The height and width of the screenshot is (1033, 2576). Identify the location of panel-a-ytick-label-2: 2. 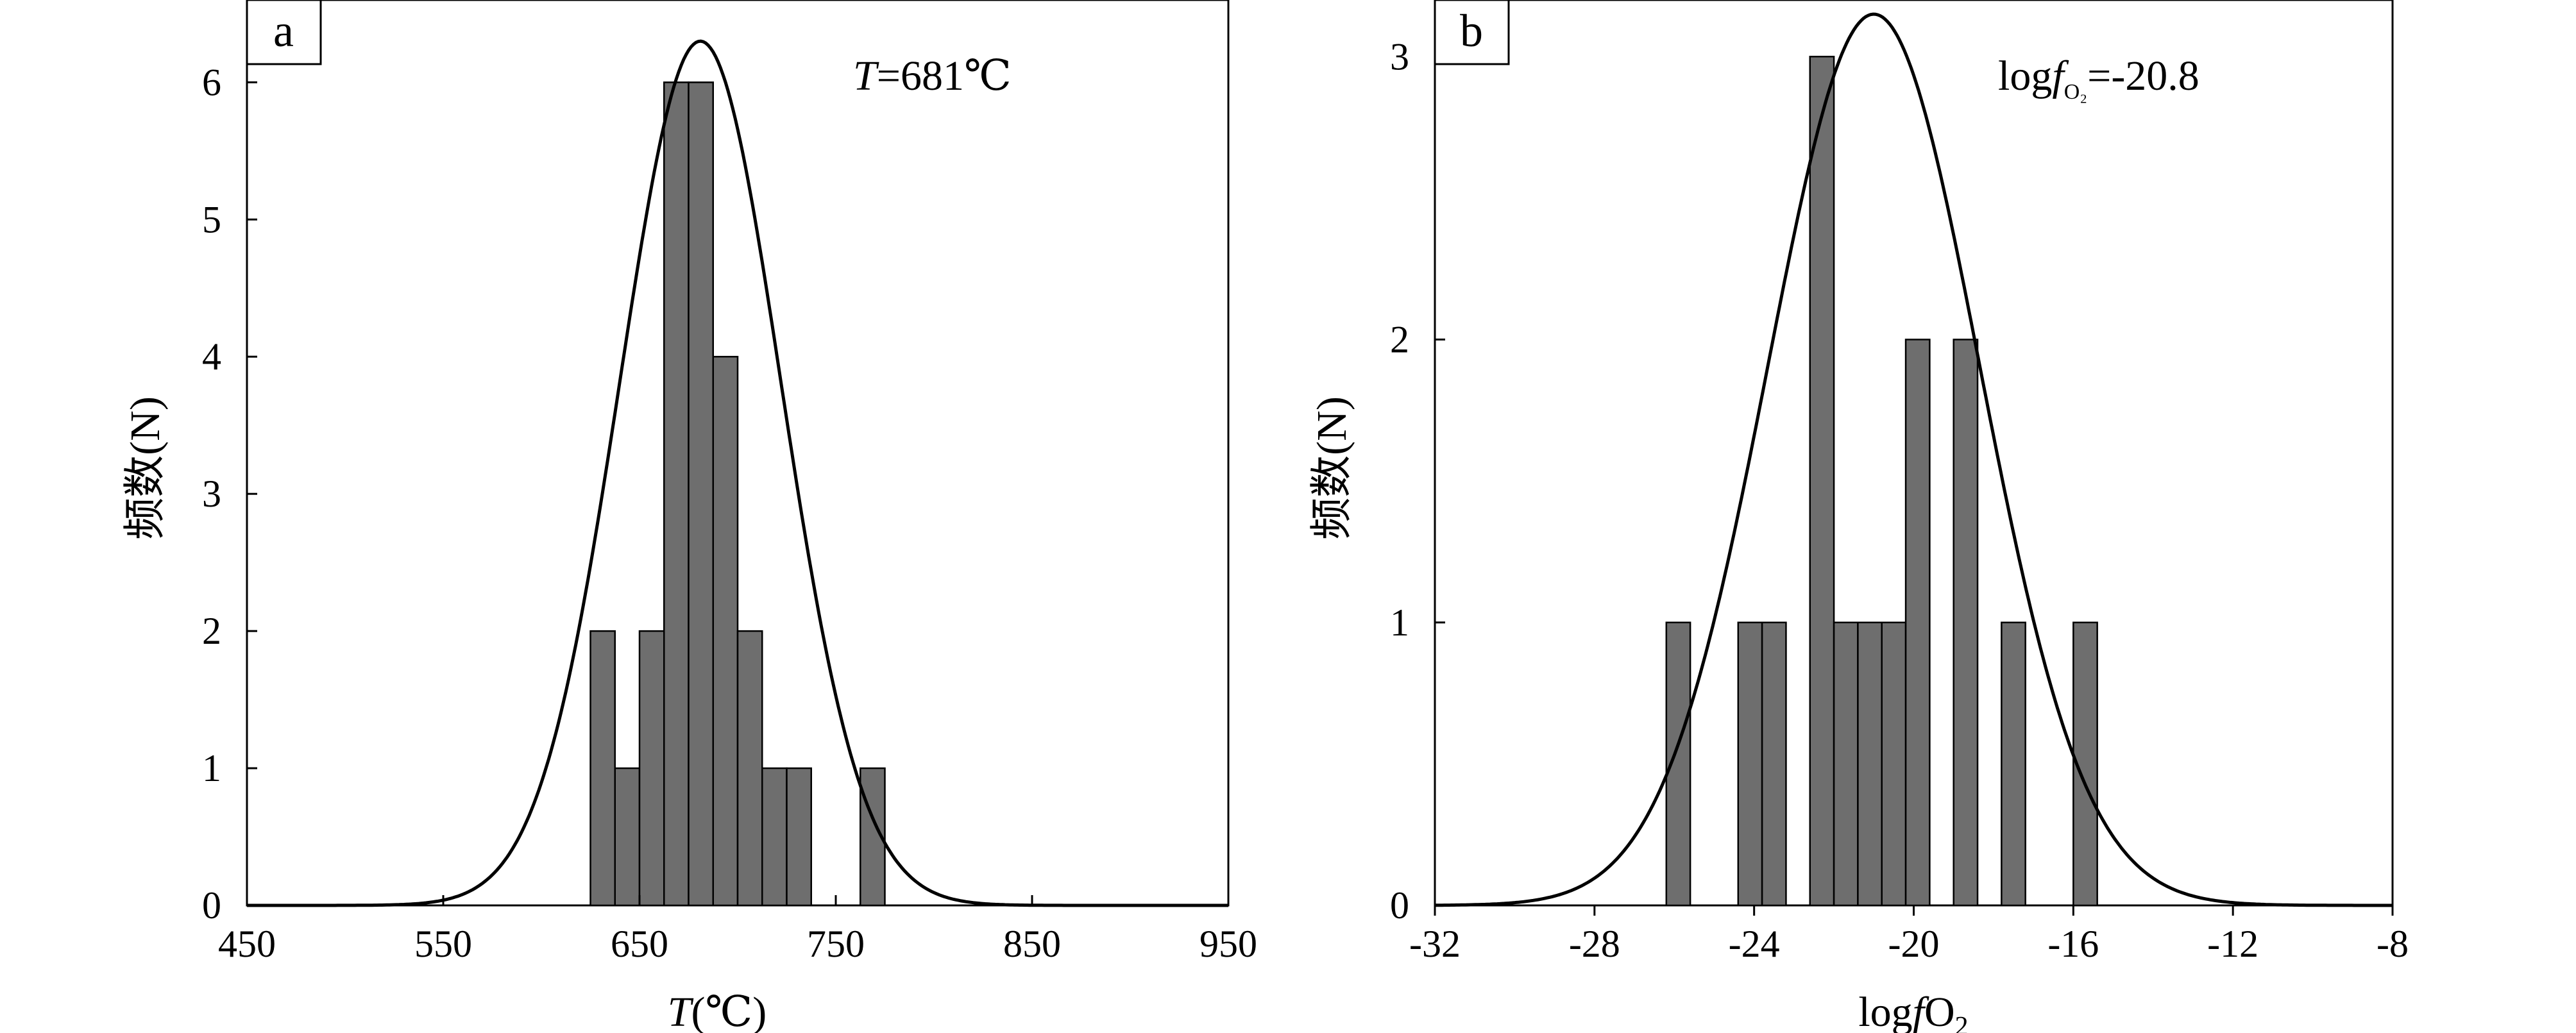
(211, 631).